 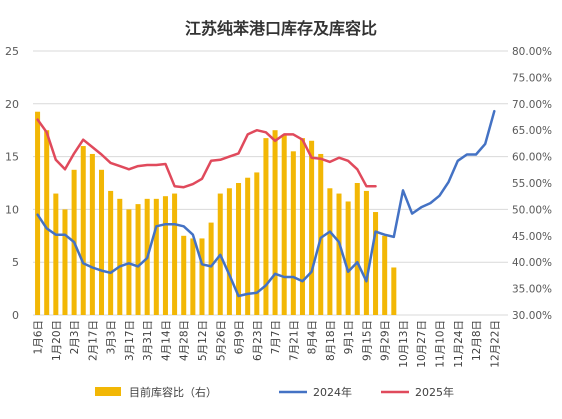 What do you see at coordinates (112, 337) in the screenshot?
I see `x-tick-label: 3月3日` at bounding box center [112, 337].